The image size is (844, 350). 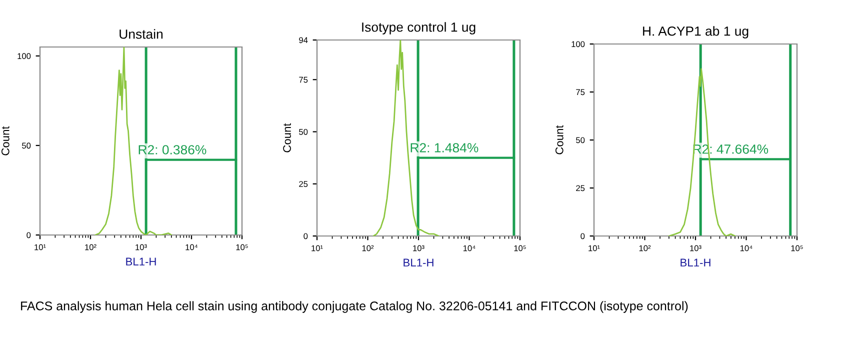 What do you see at coordinates (419, 28) in the screenshot?
I see `chart-title: Isotype control 1 ug` at bounding box center [419, 28].